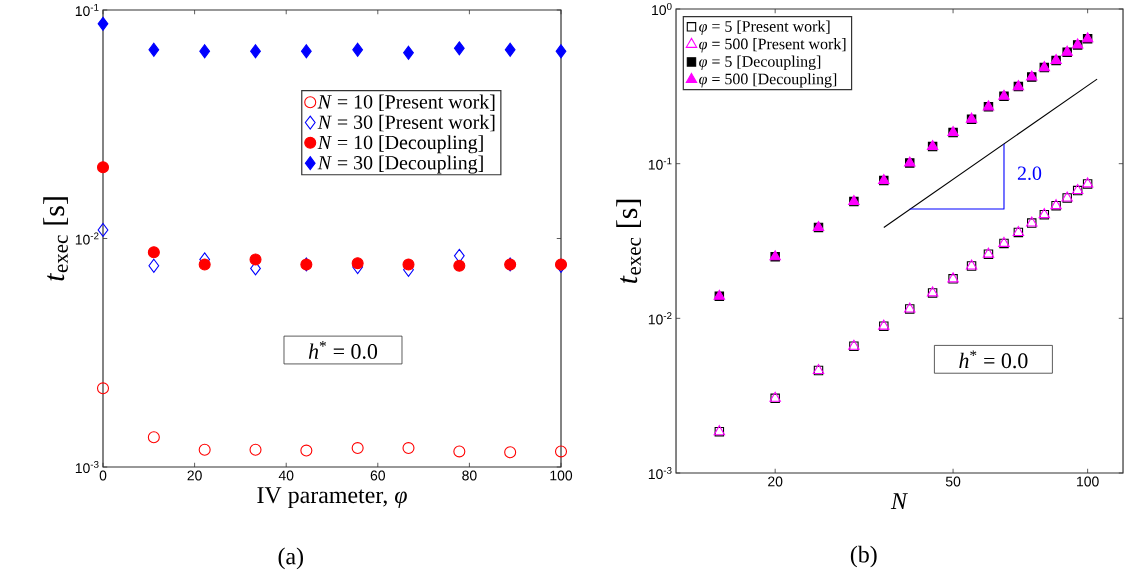  I want to click on x-tick-label: 0, so click(103, 475).